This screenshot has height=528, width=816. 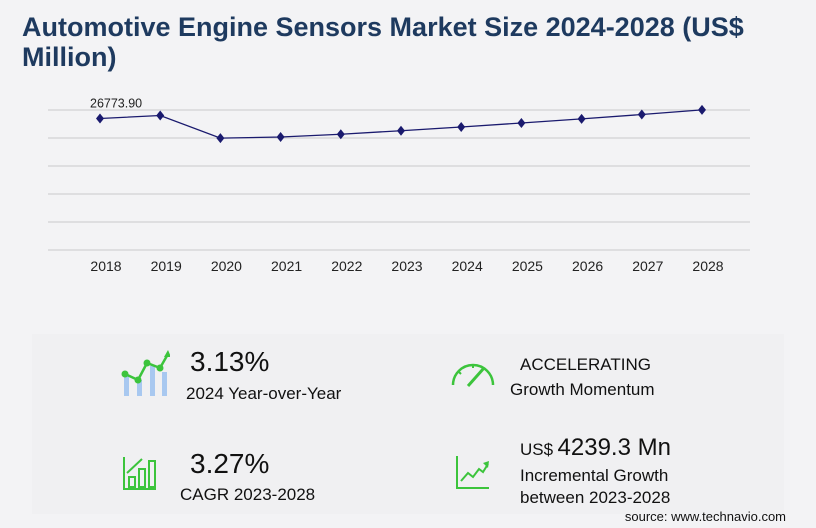 What do you see at coordinates (581, 118) in the screenshot?
I see `data-point-2026` at bounding box center [581, 118].